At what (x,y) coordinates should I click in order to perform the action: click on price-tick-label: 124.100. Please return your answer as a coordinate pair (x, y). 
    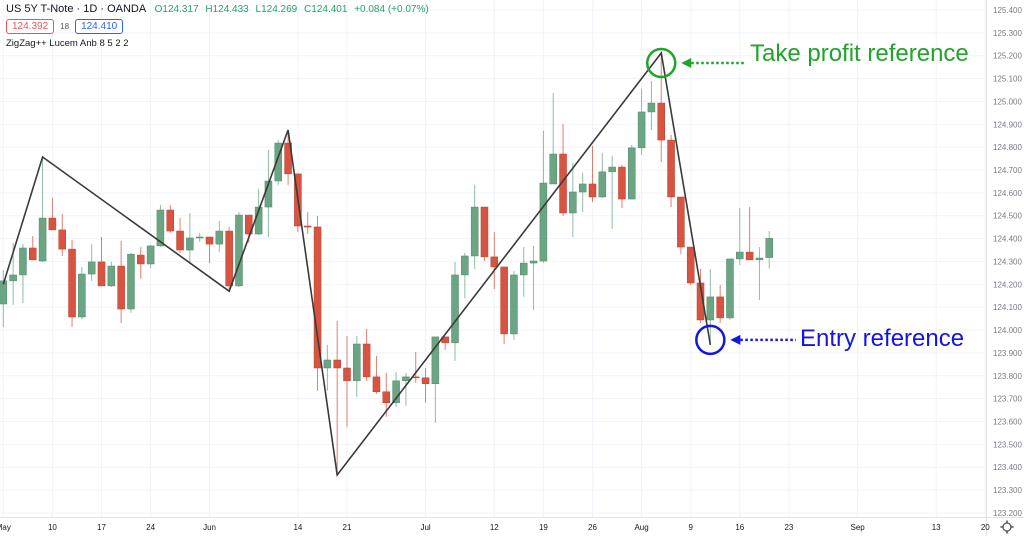
    Looking at the image, I should click on (1007, 307).